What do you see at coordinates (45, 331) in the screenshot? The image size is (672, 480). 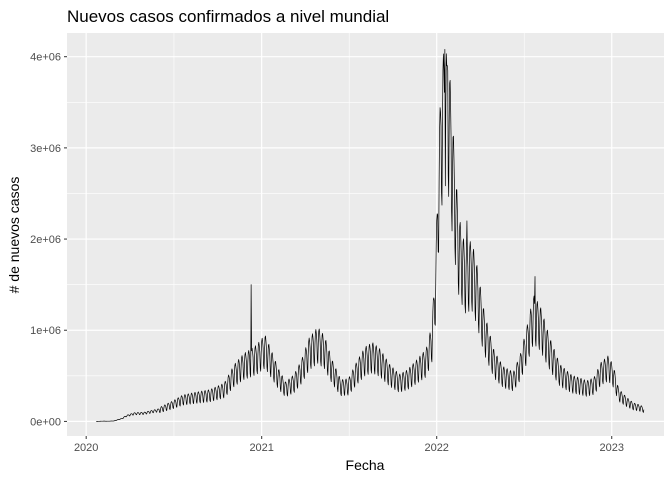 I see `y-tick-label: 1e+06` at bounding box center [45, 331].